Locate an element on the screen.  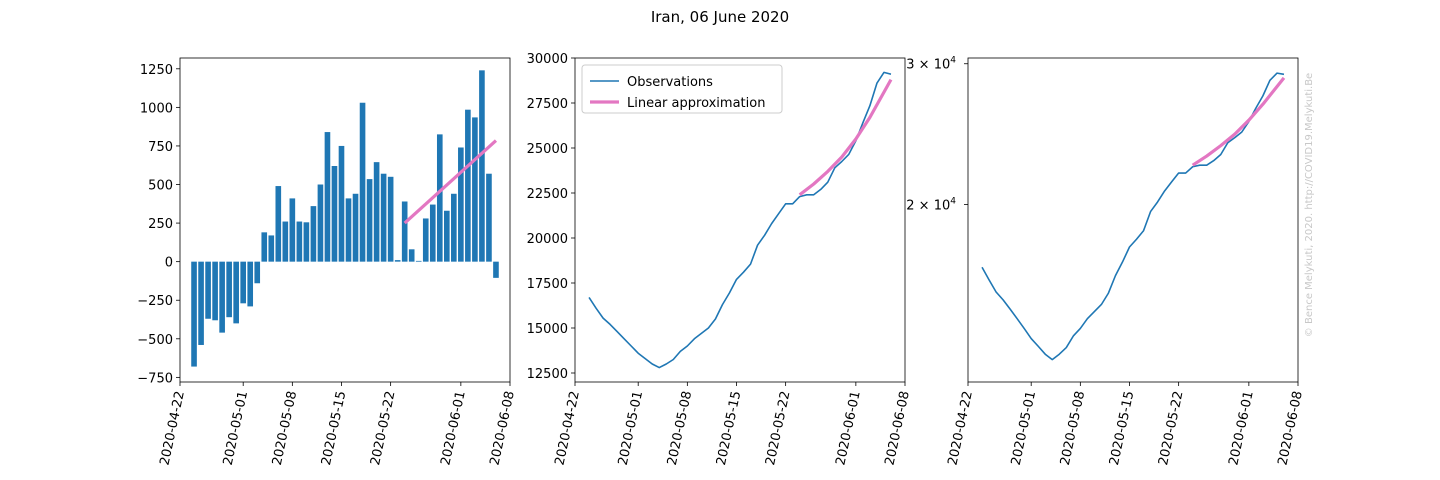
legend: Observations Linear approximation is located at coordinates (682, 89).